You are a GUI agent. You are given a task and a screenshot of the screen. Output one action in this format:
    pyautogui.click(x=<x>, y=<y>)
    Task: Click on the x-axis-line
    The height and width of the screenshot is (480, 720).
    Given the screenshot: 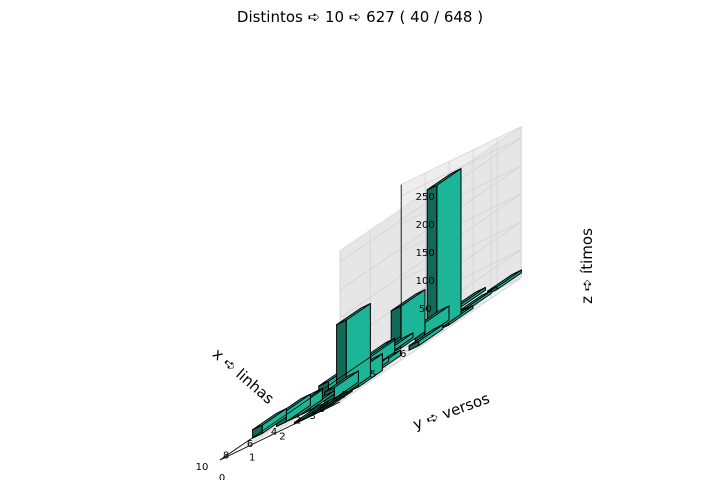 What is the action you would take?
    pyautogui.click(x=280, y=431)
    